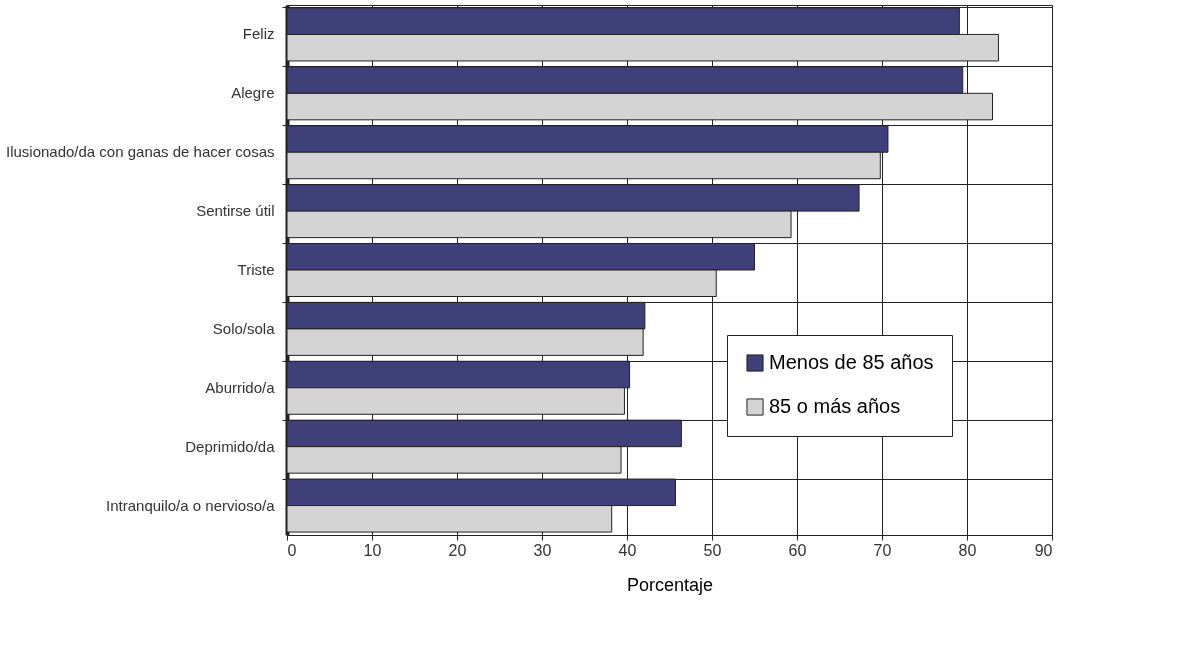  What do you see at coordinates (542, 550) in the screenshot?
I see `x-tick-label: 30` at bounding box center [542, 550].